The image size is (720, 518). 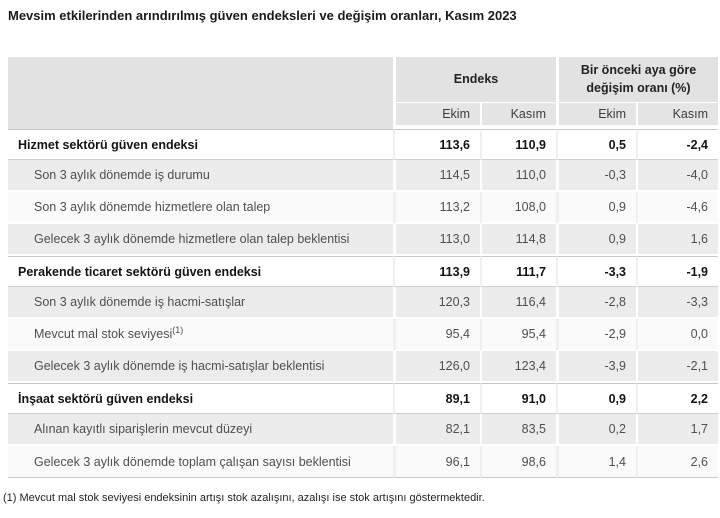 What do you see at coordinates (518, 271) in the screenshot?
I see `cell-value: 111,7` at bounding box center [518, 271].